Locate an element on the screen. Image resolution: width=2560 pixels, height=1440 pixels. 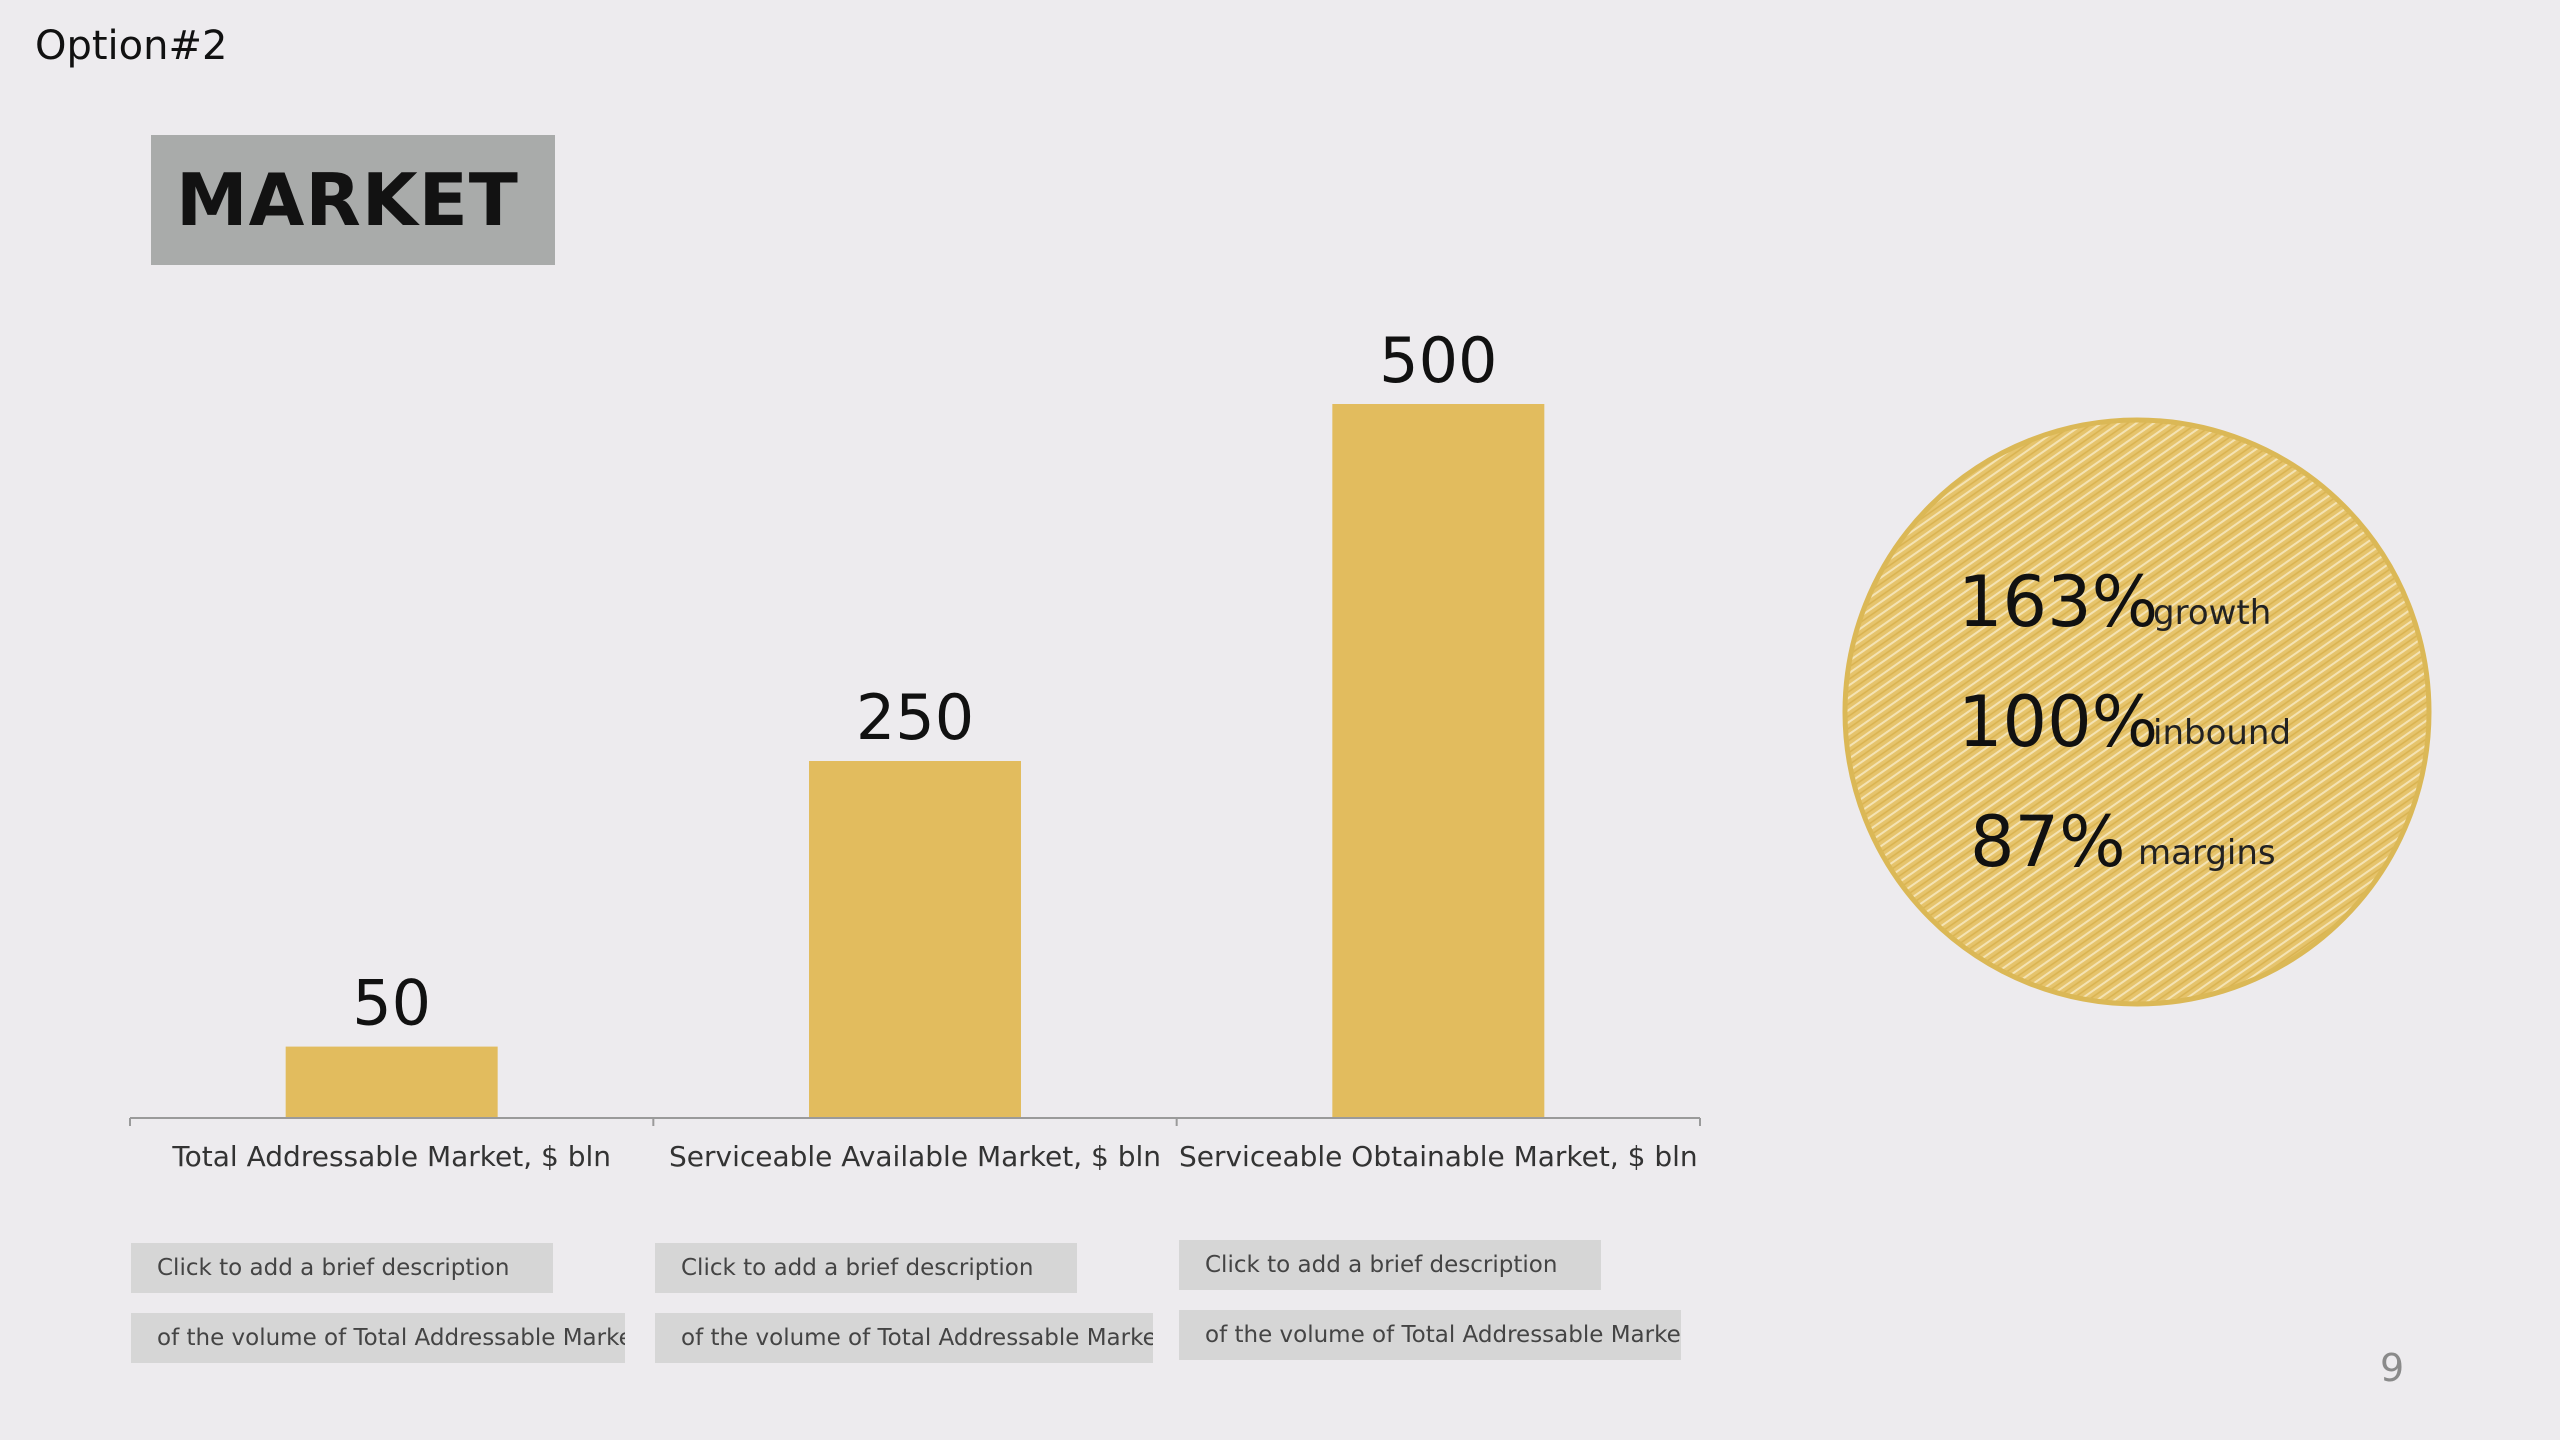
bar-value-label-2: 500 is located at coordinates (1438, 360).